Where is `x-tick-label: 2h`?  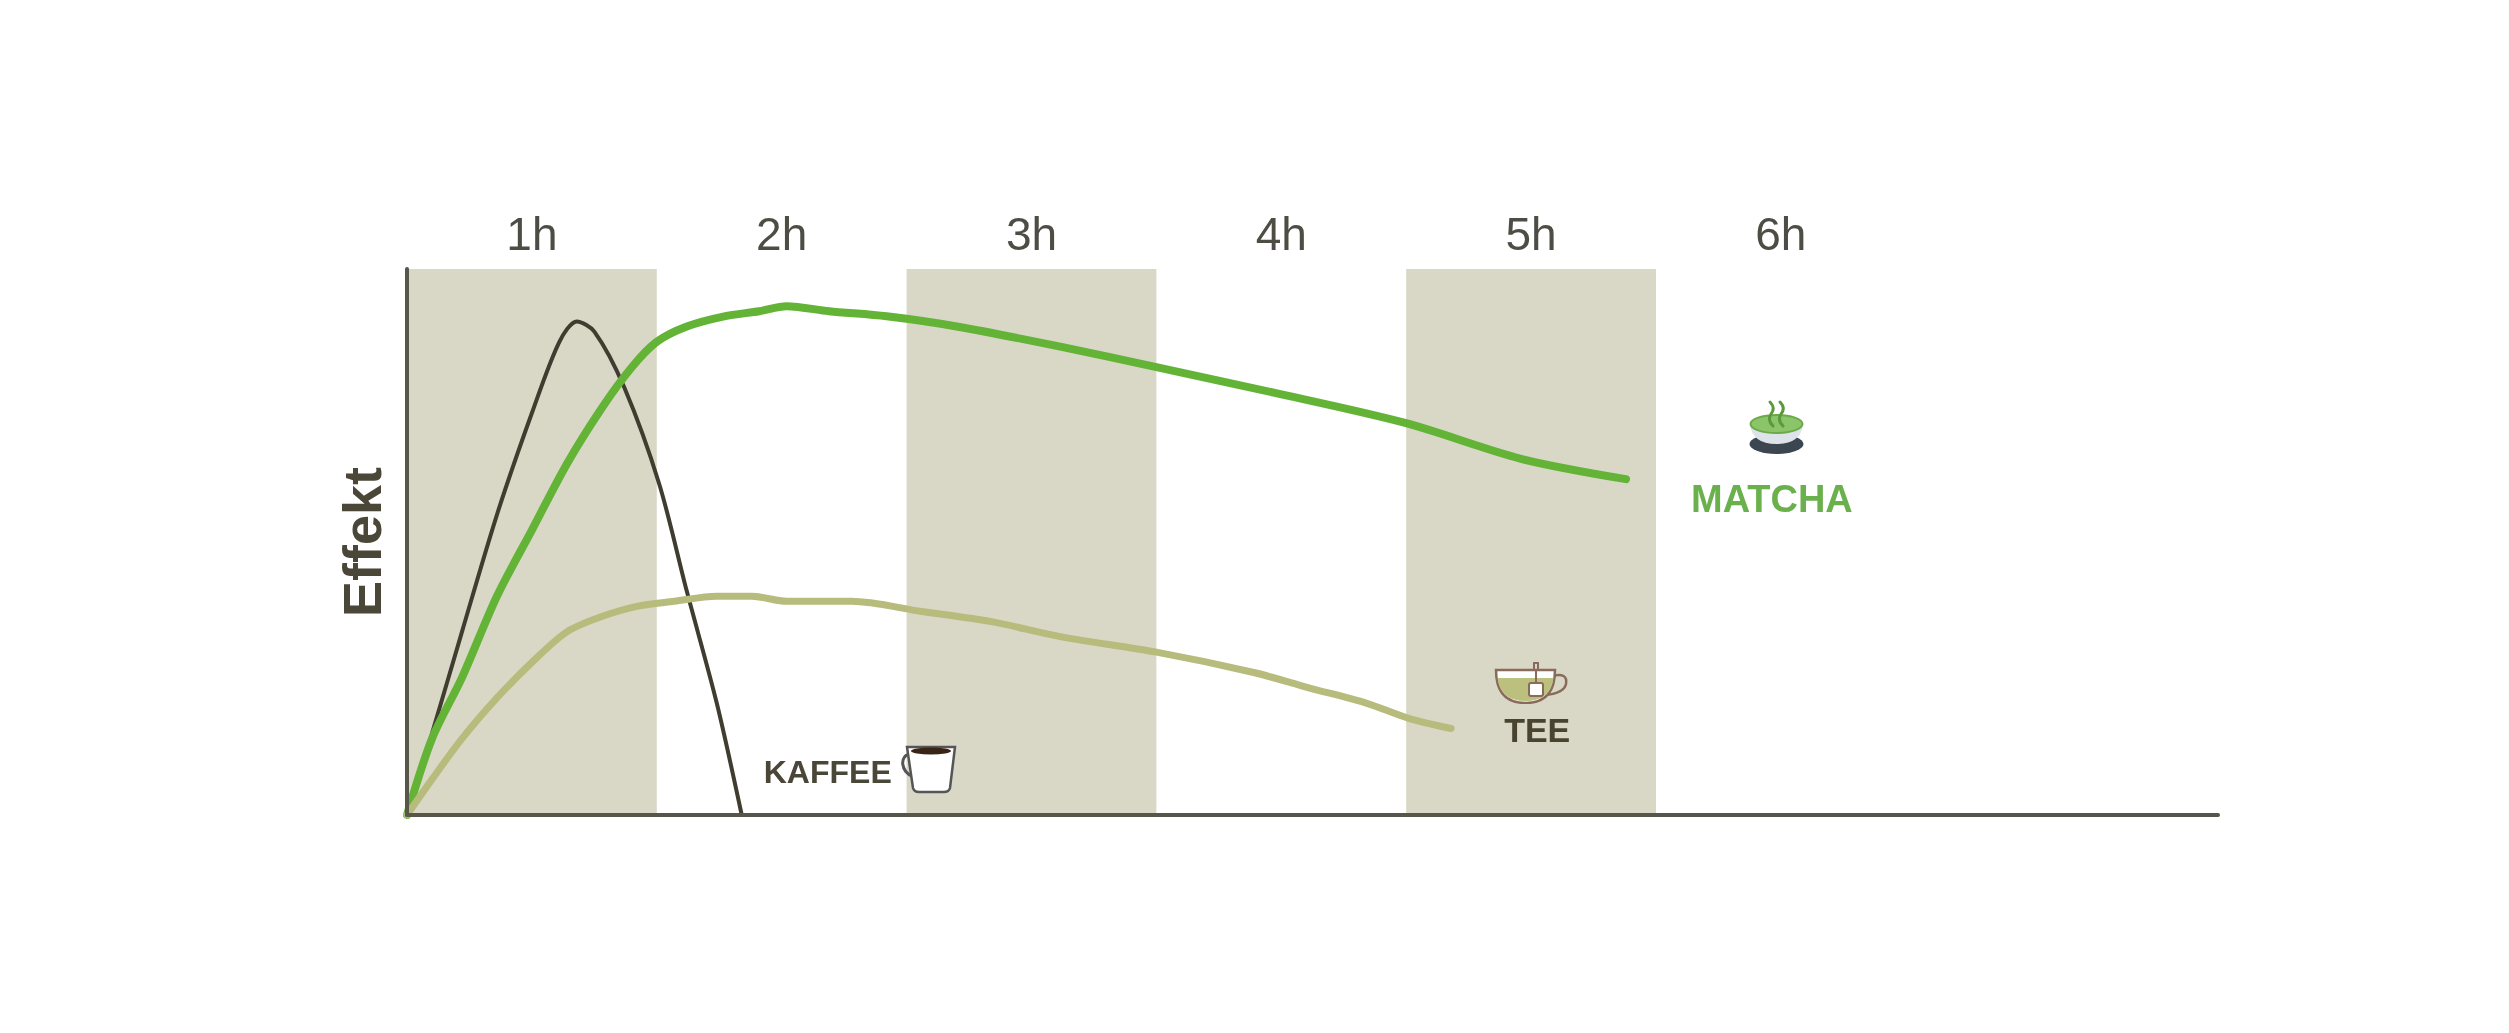
x-tick-label: 2h is located at coordinates (782, 234).